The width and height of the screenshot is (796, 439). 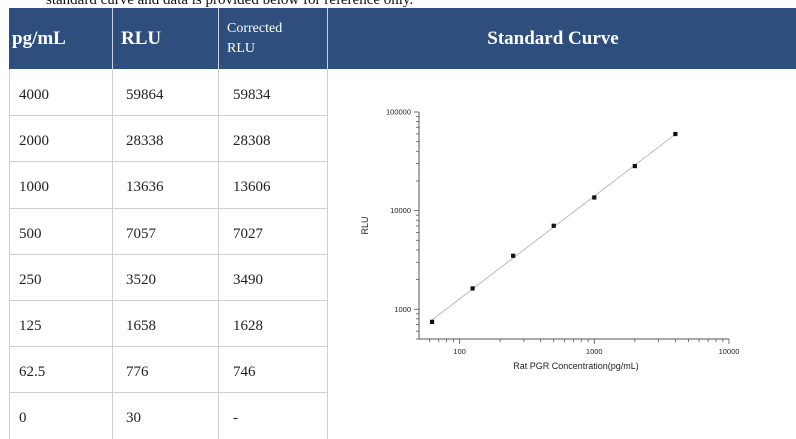 What do you see at coordinates (30, 233) in the screenshot?
I see `table-cell-pg: 500` at bounding box center [30, 233].